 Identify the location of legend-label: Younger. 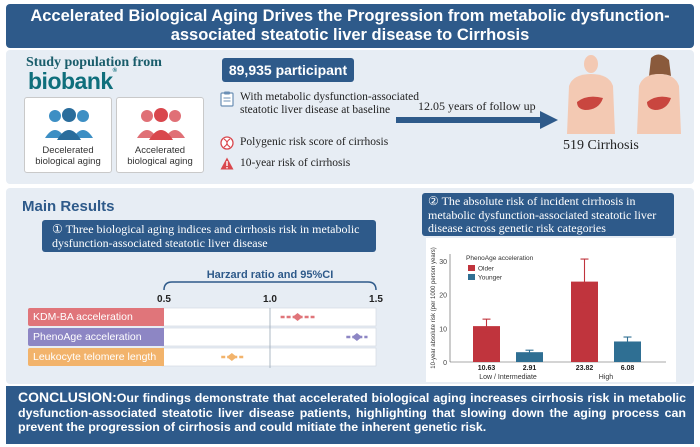
(490, 278).